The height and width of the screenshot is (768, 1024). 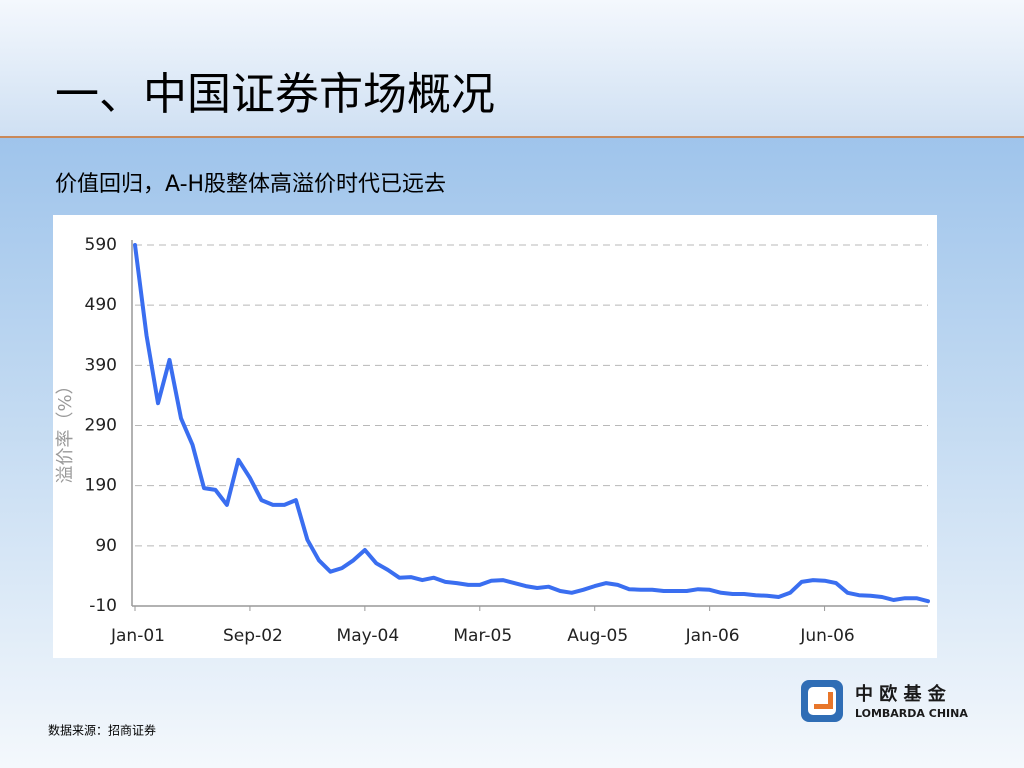 I want to click on logo: 中 欧 基 金 LOMBARDA CHINA, so click(x=884, y=701).